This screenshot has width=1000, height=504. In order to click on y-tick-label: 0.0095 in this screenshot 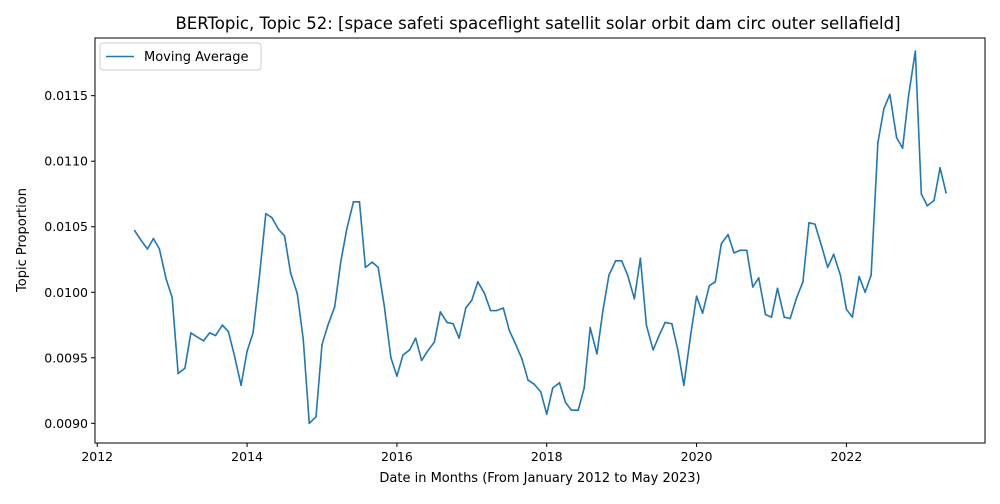, I will do `click(66, 357)`.